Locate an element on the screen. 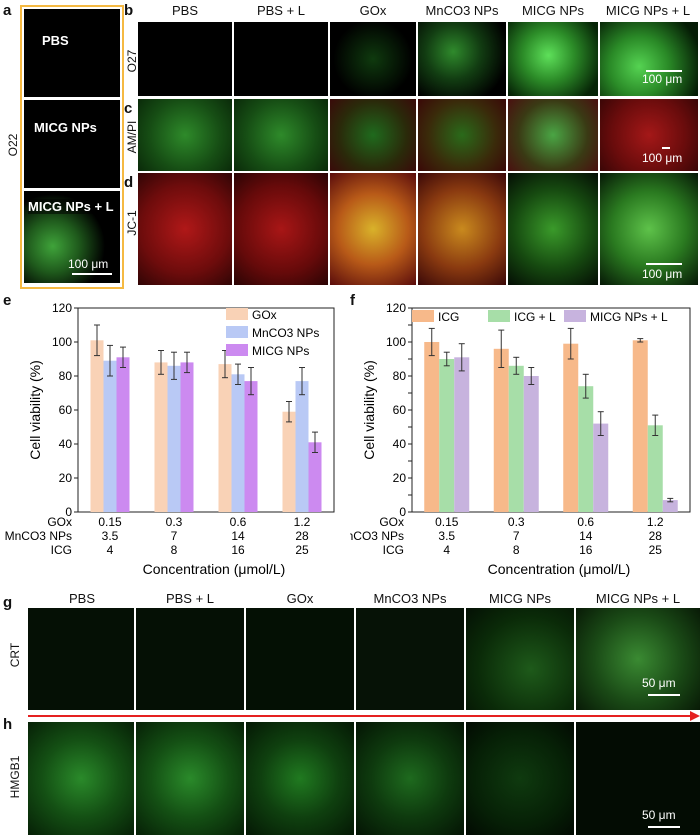 The height and width of the screenshot is (837, 700). row-label-c: AM/PI is located at coordinates (132, 137).